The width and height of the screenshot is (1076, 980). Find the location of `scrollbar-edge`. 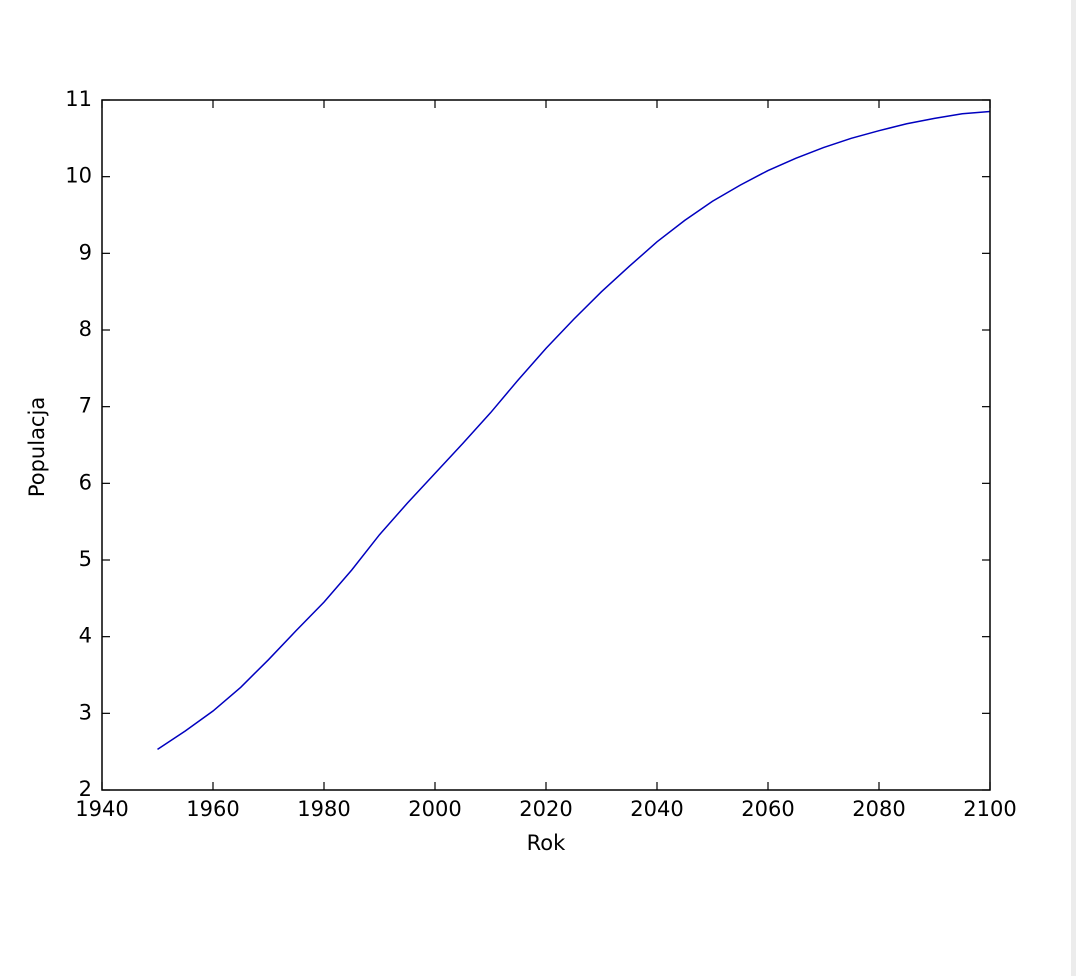

scrollbar-edge is located at coordinates (1073, 488).